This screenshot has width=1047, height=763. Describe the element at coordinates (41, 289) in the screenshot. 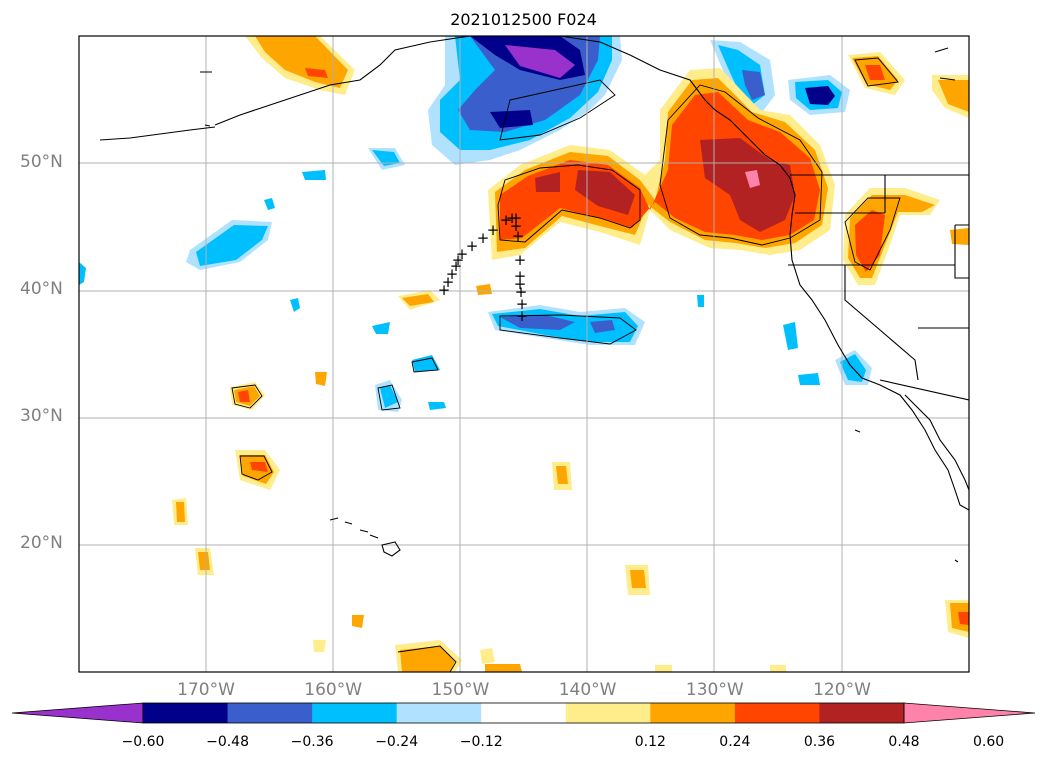

I see `lat-label: 40°N` at that location.